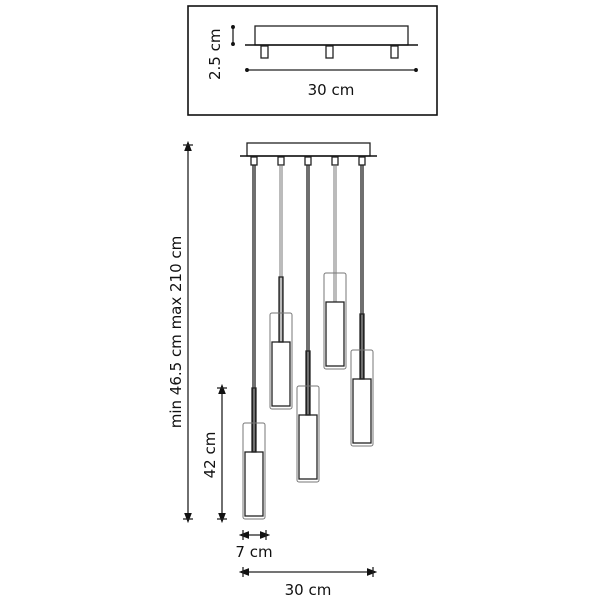 The height and width of the screenshot is (600, 600). I want to click on shade-width-label: 7 cm, so click(253, 552).